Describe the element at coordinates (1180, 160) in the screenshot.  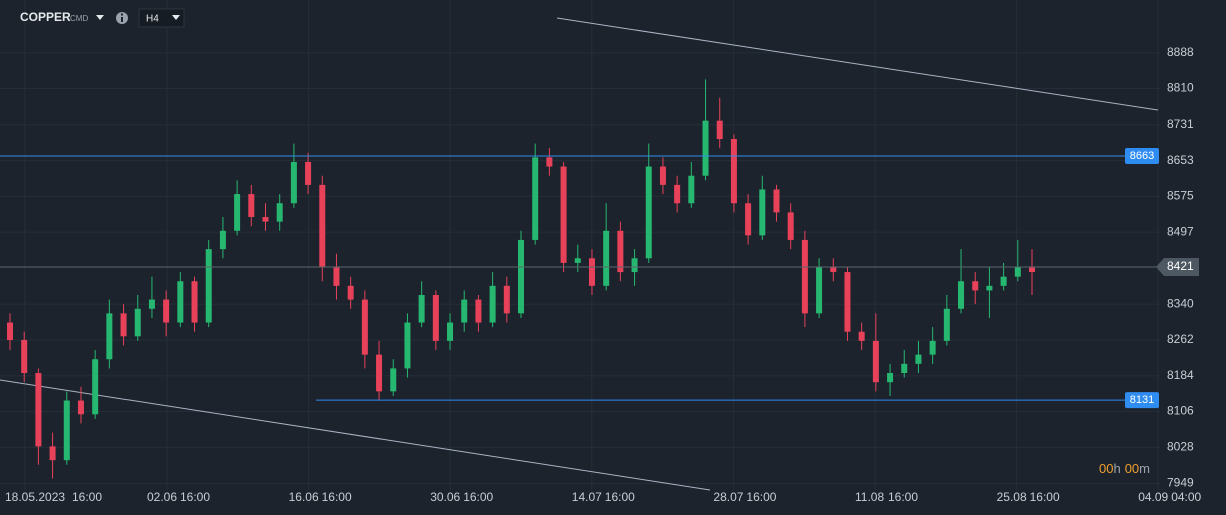
I see `y-tick-label: 8653` at that location.